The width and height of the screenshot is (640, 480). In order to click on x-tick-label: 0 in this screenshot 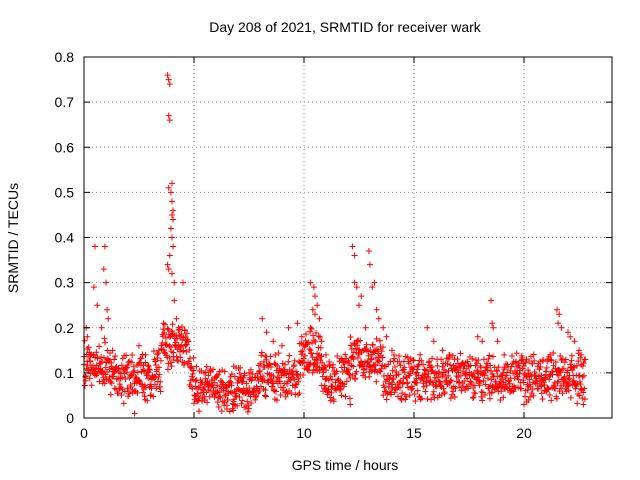, I will do `click(84, 433)`.